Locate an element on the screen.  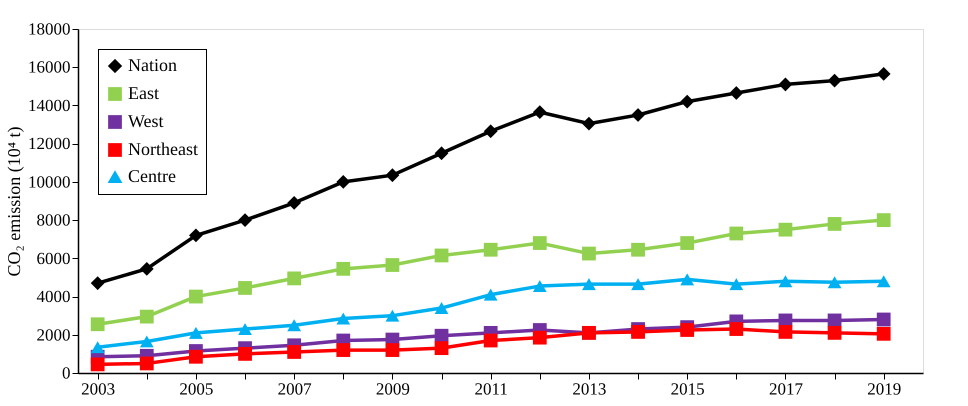
y-tick-label: 6000 is located at coordinates (53, 258).